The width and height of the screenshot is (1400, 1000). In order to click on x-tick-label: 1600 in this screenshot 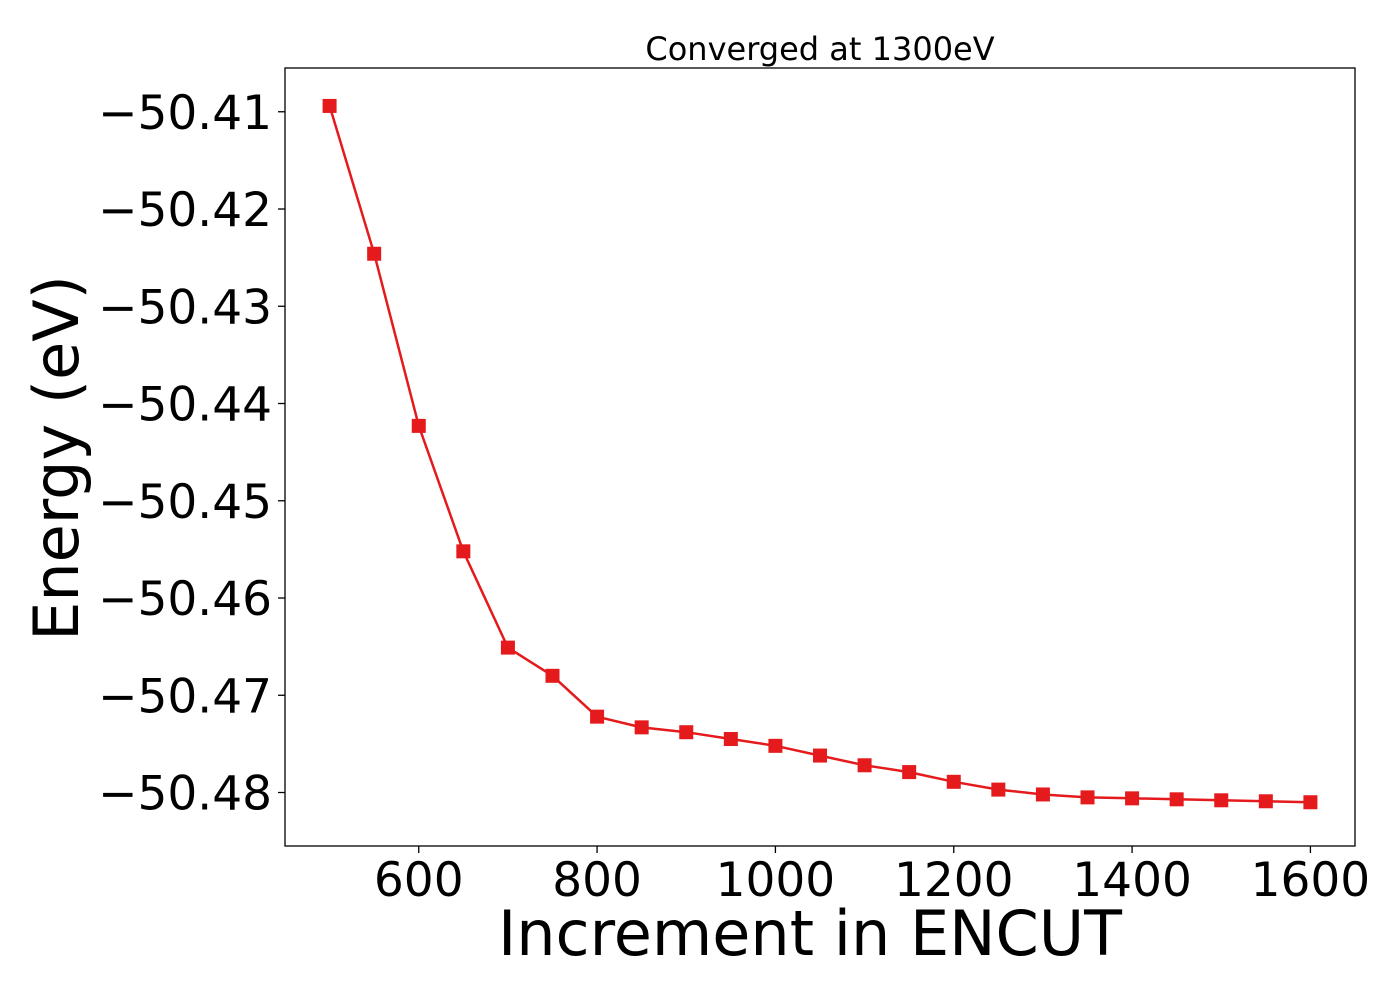, I will do `click(1311, 880)`.